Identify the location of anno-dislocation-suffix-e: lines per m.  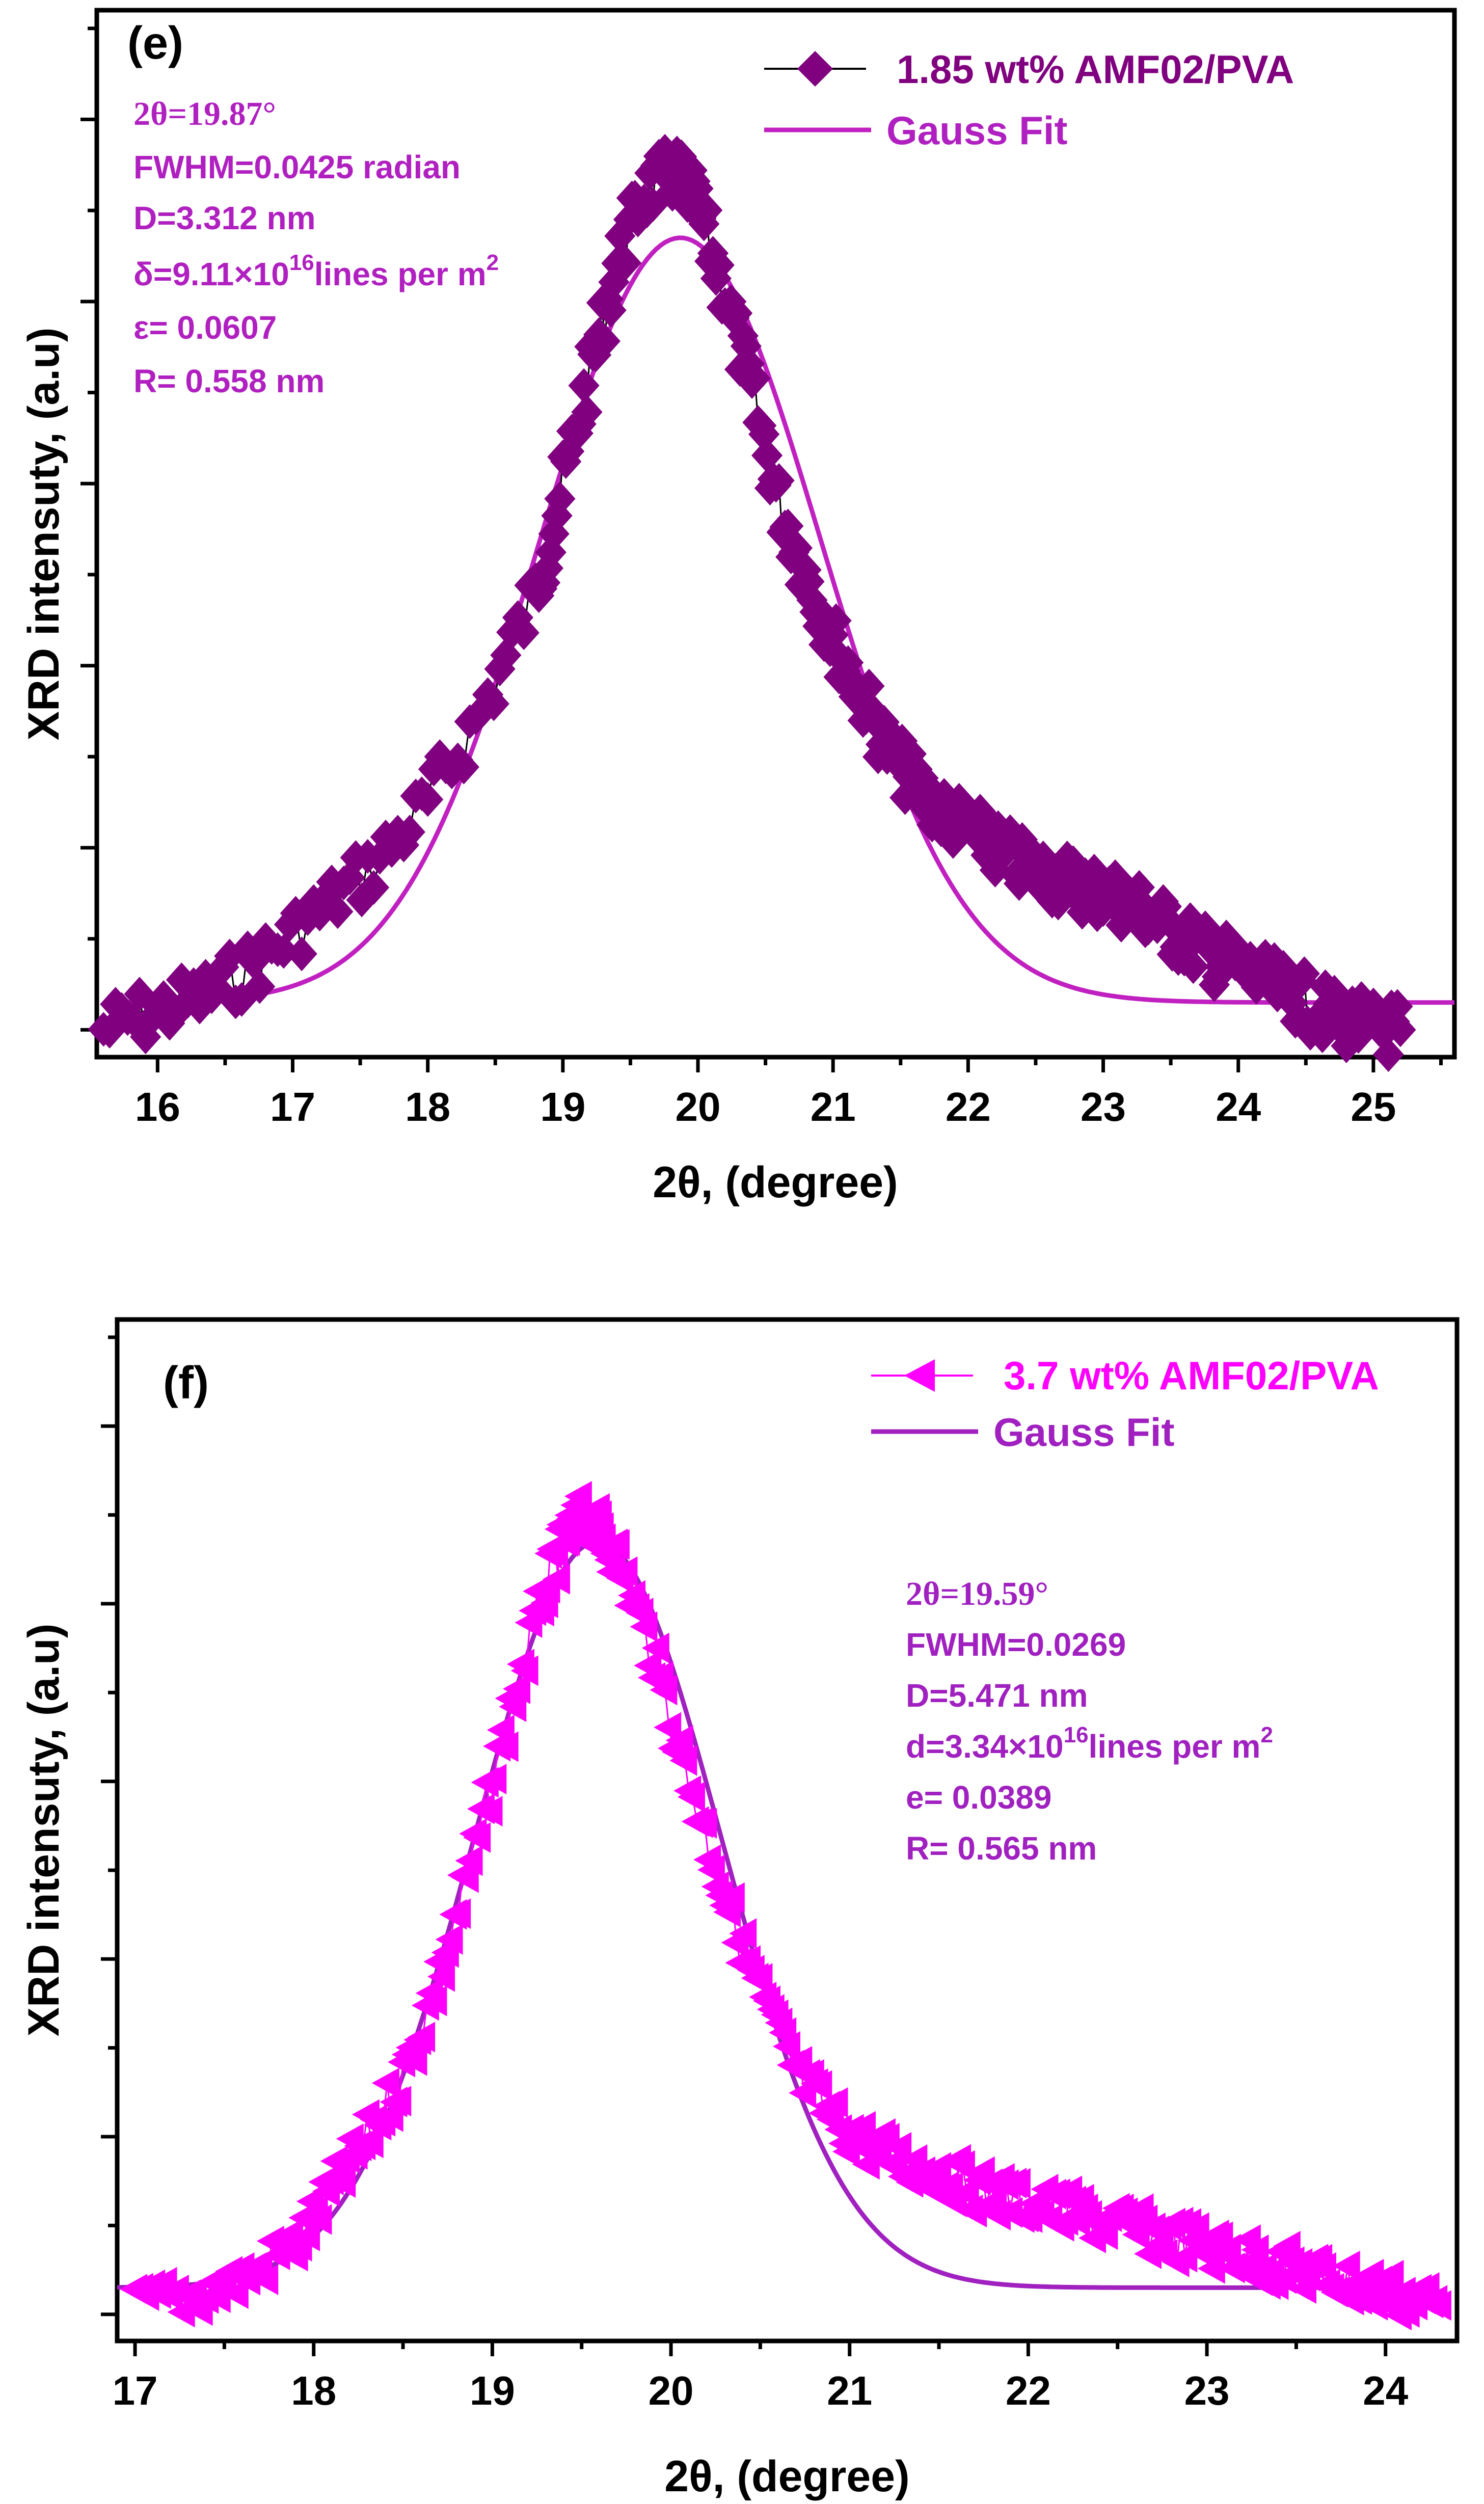
(400, 274).